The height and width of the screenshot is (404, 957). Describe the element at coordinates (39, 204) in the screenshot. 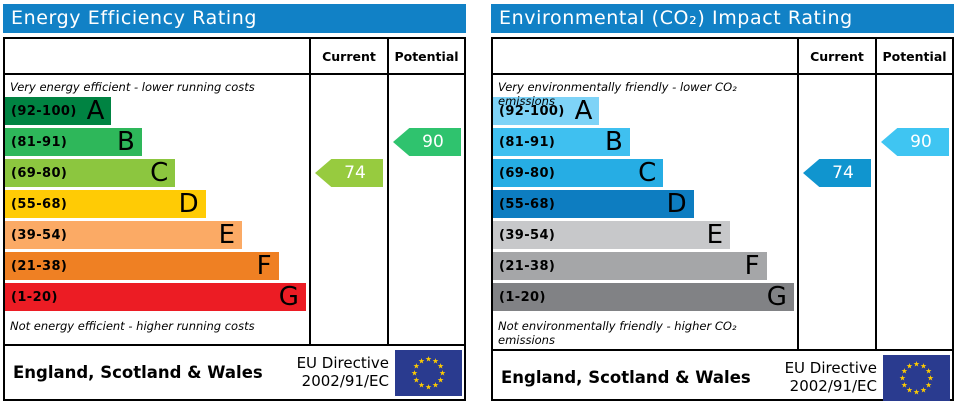

I see `band-range: (55-68)` at that location.